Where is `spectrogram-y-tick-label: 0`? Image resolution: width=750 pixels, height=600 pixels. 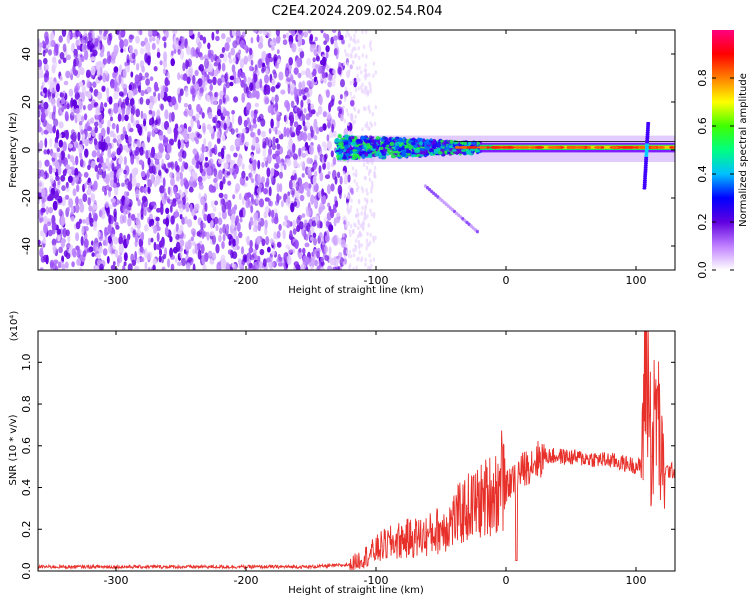 spectrogram-y-tick-label: 0 is located at coordinates (26, 150).